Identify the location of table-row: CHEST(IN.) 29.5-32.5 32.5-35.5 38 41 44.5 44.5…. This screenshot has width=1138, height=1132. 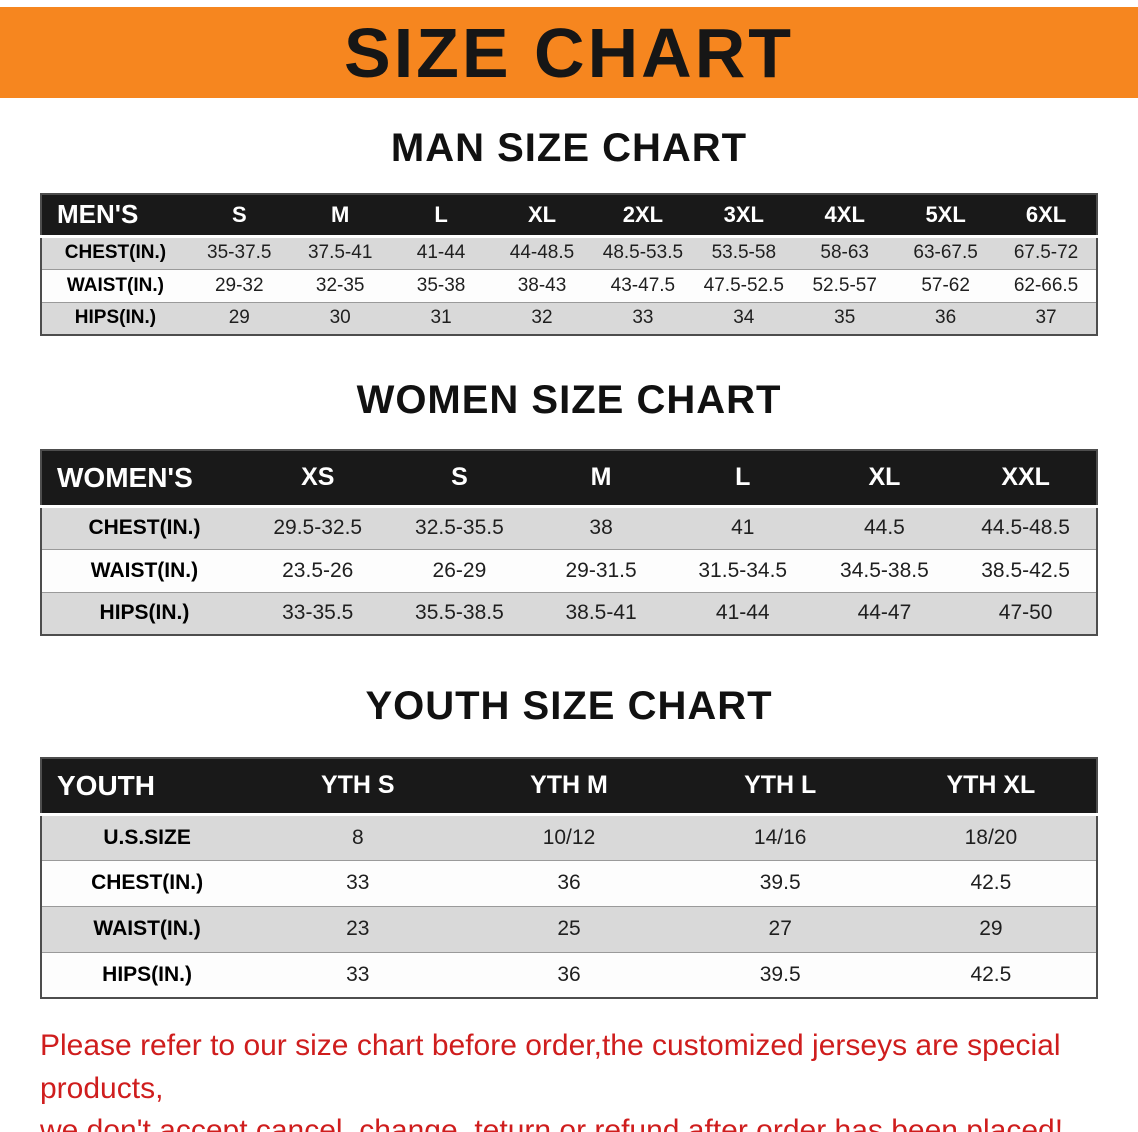
(569, 527).